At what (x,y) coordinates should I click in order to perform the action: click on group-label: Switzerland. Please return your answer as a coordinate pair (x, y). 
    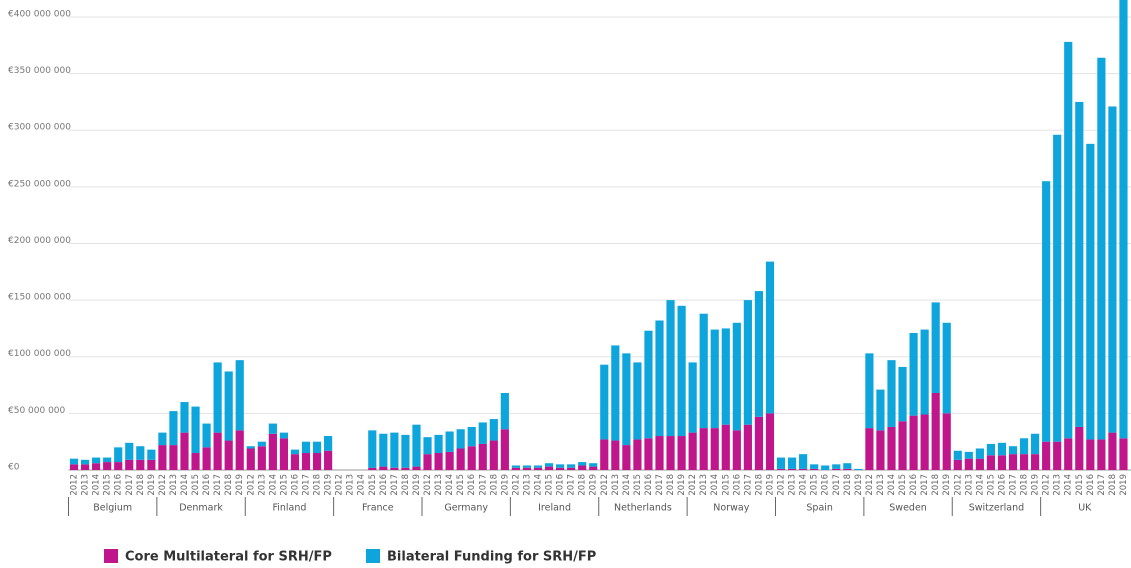
    Looking at the image, I should click on (996, 508).